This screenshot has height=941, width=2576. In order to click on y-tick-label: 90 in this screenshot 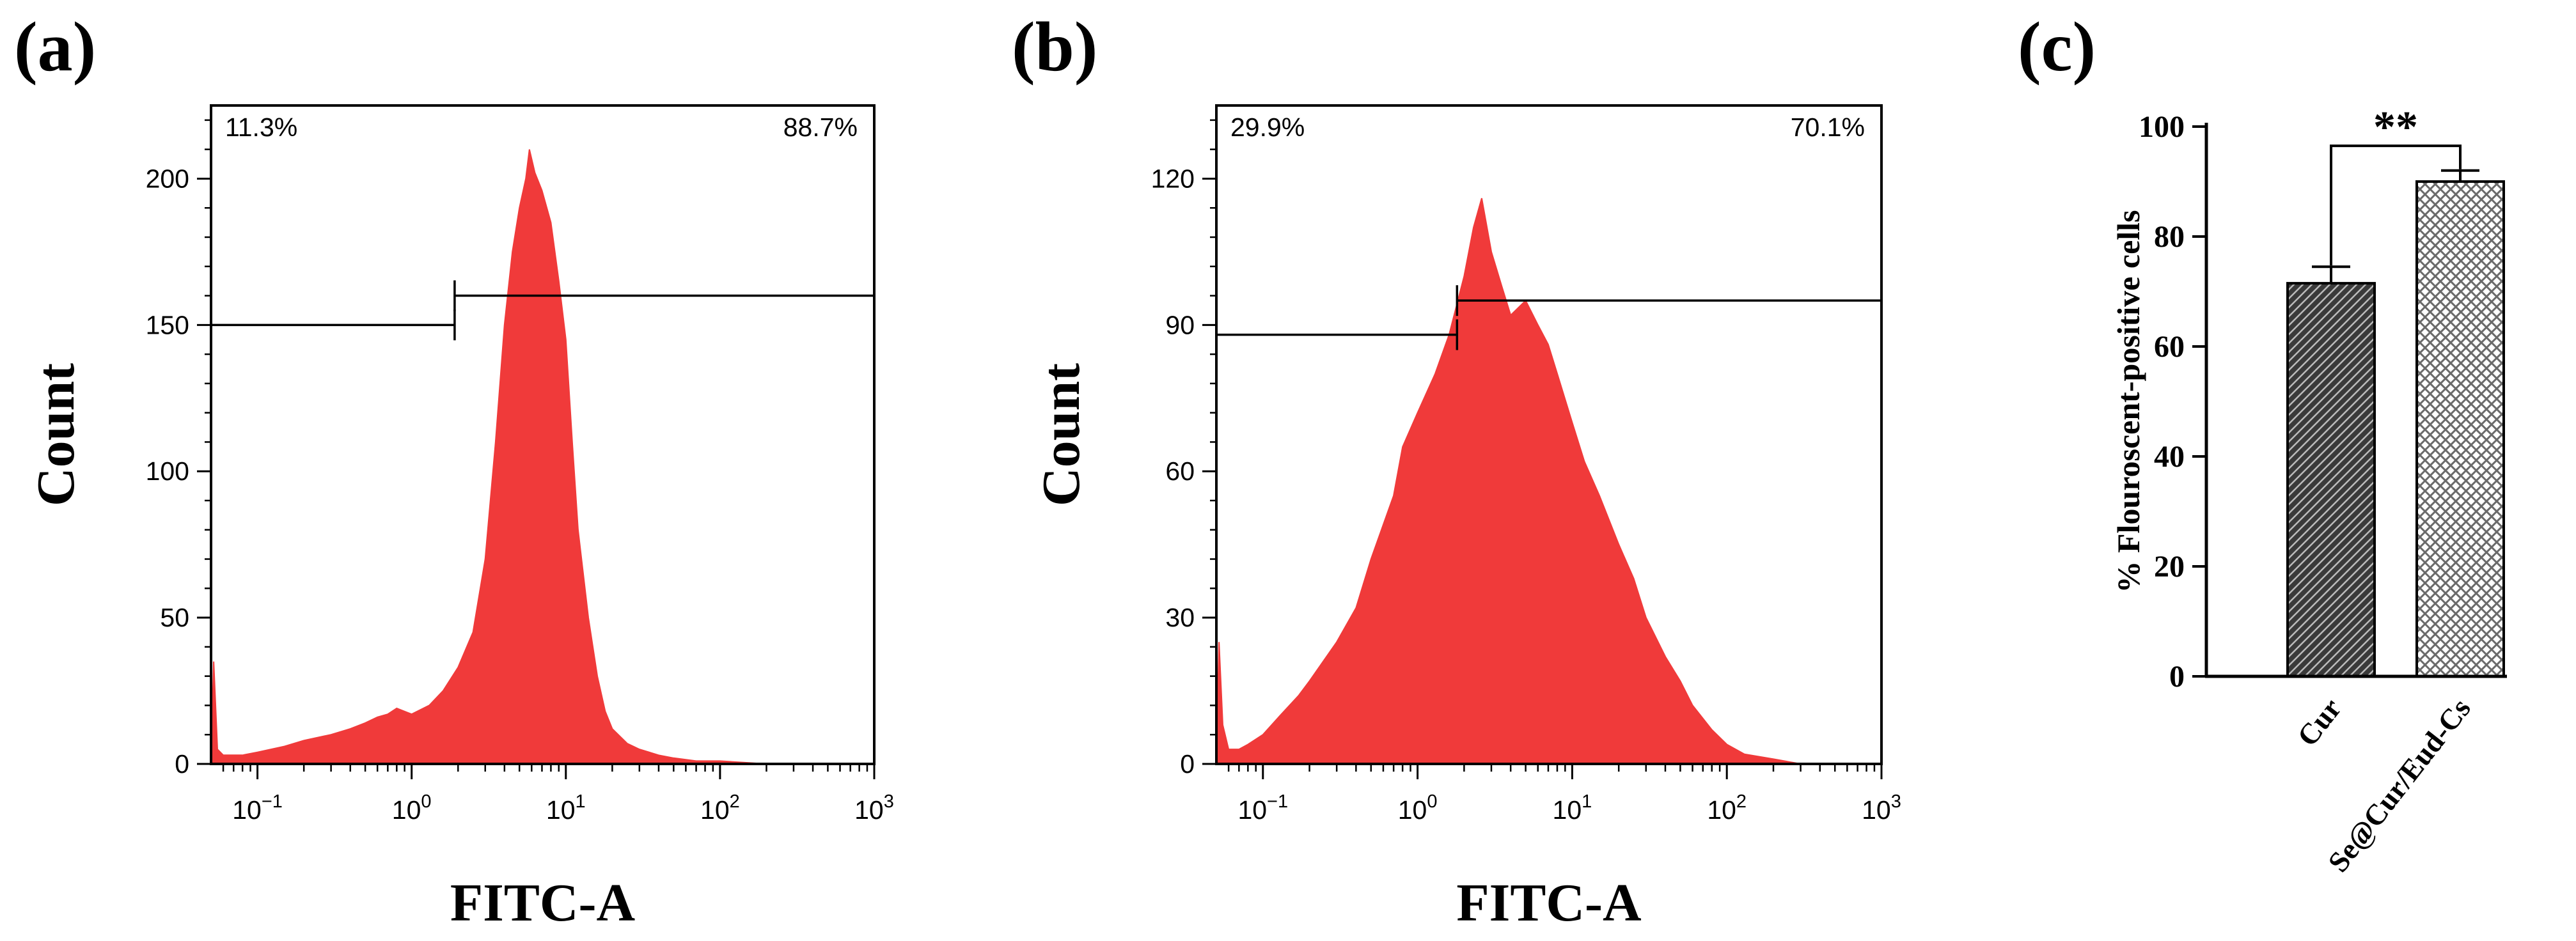, I will do `click(1180, 324)`.